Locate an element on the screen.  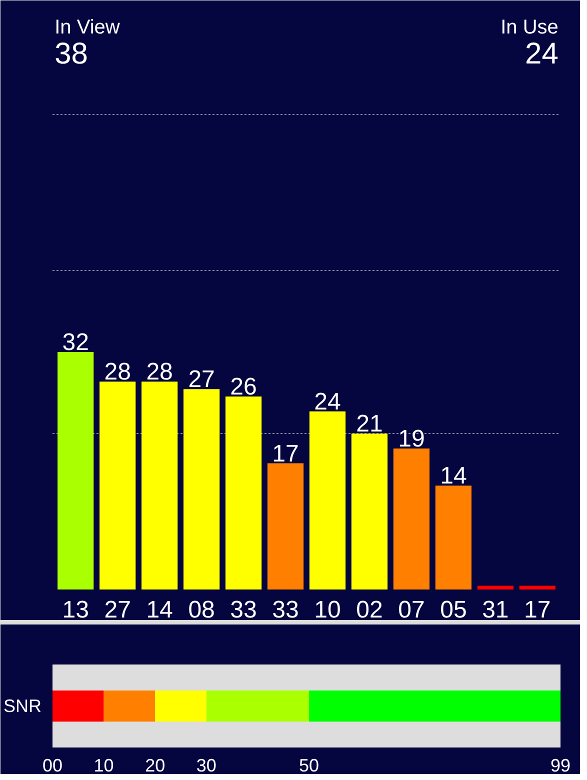
data-label: 26 is located at coordinates (243, 387).